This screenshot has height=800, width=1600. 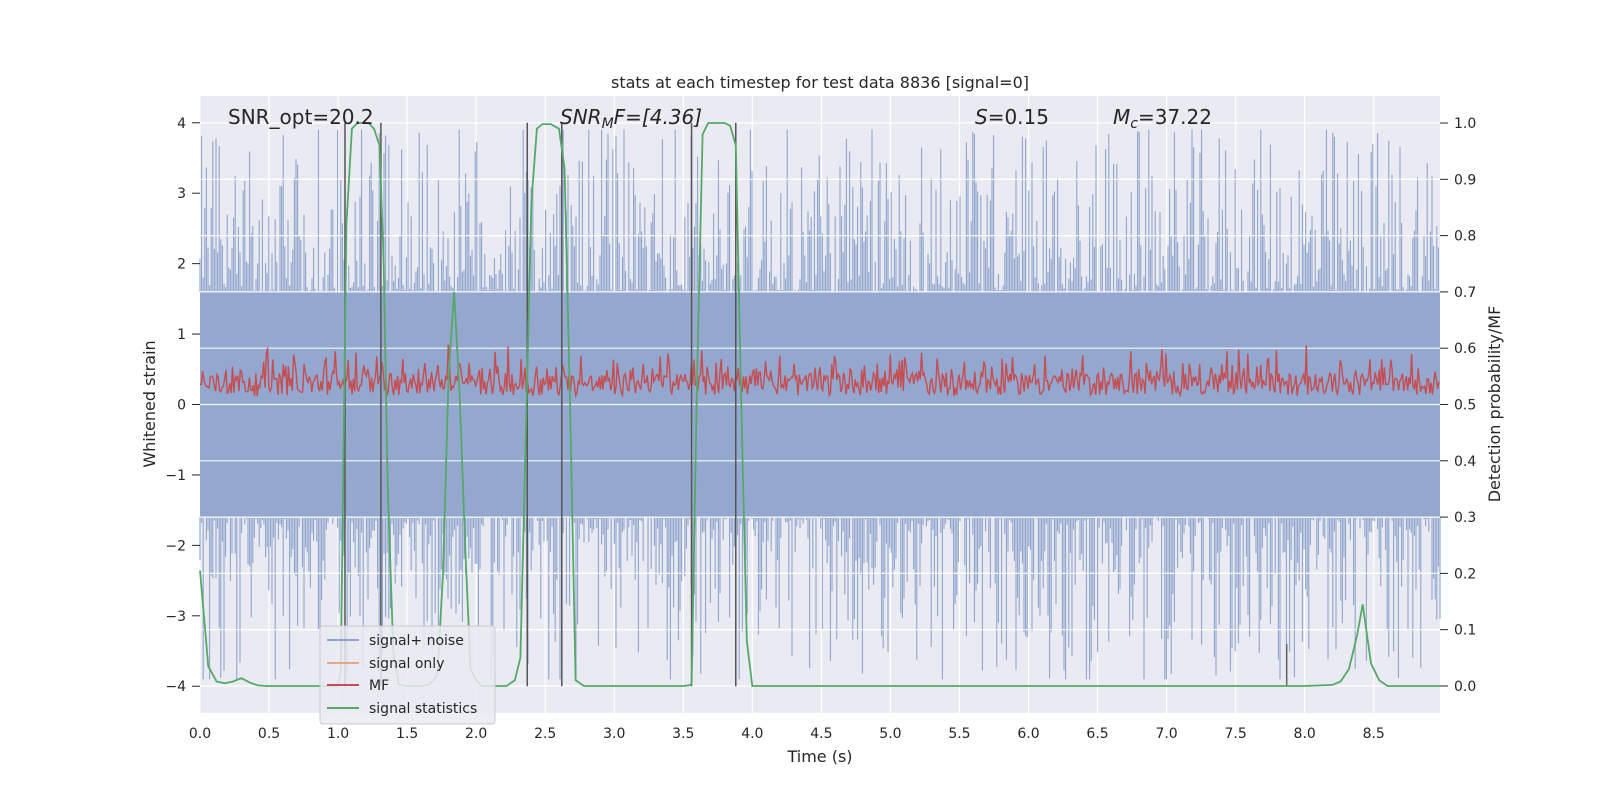 What do you see at coordinates (1465, 124) in the screenshot?
I see `y2-tick-label: 1.0` at bounding box center [1465, 124].